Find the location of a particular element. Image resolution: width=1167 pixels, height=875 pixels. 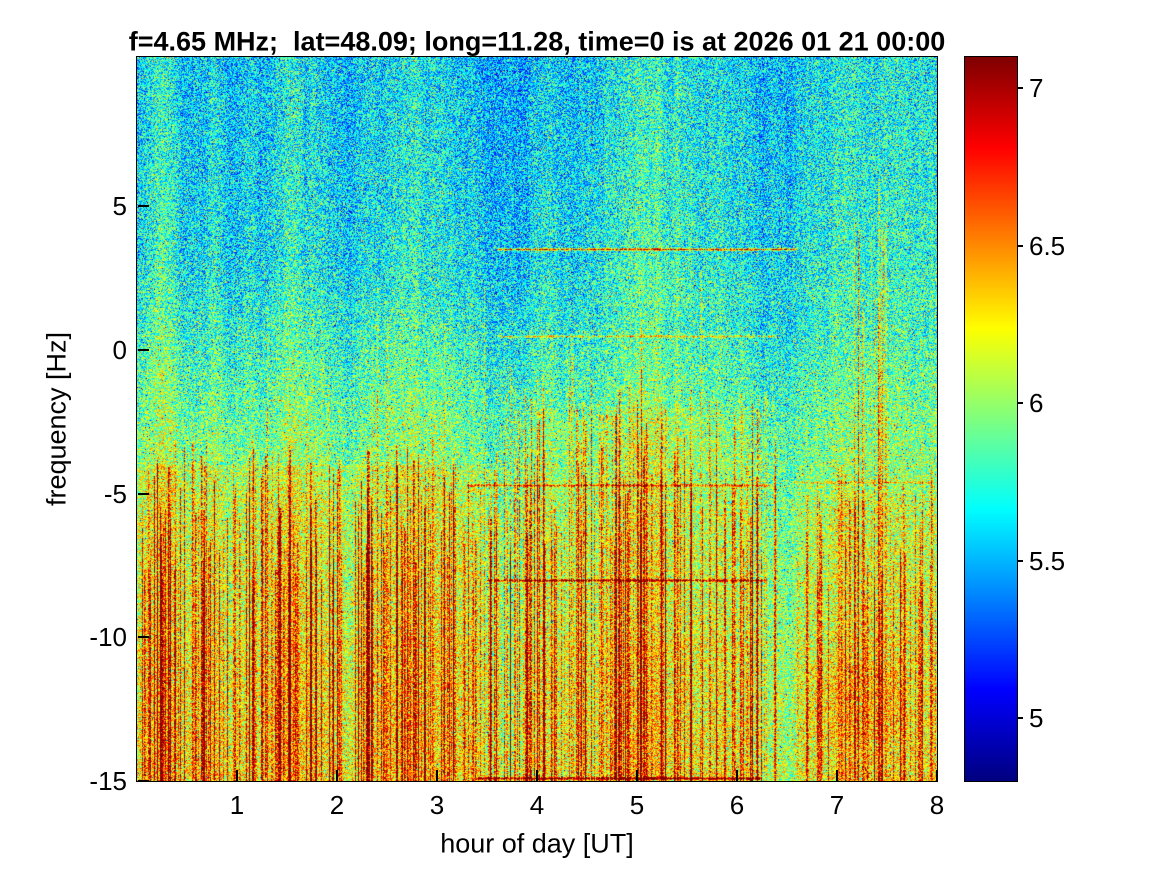

x-axis-label: hour of day [UT] is located at coordinates (537, 843).